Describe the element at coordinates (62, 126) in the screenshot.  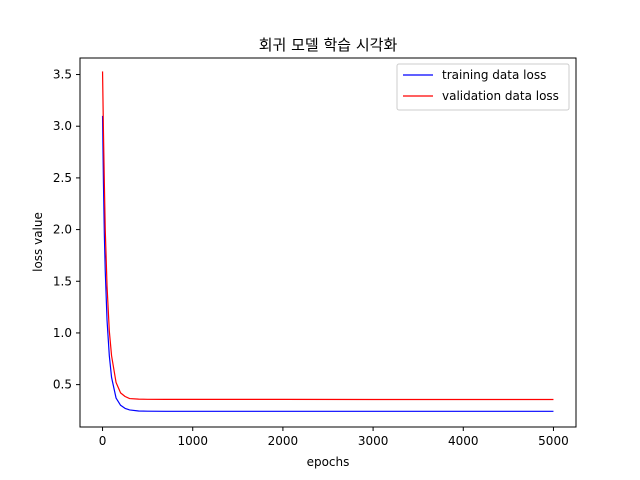
I see `y-tick-label: 3.0` at that location.